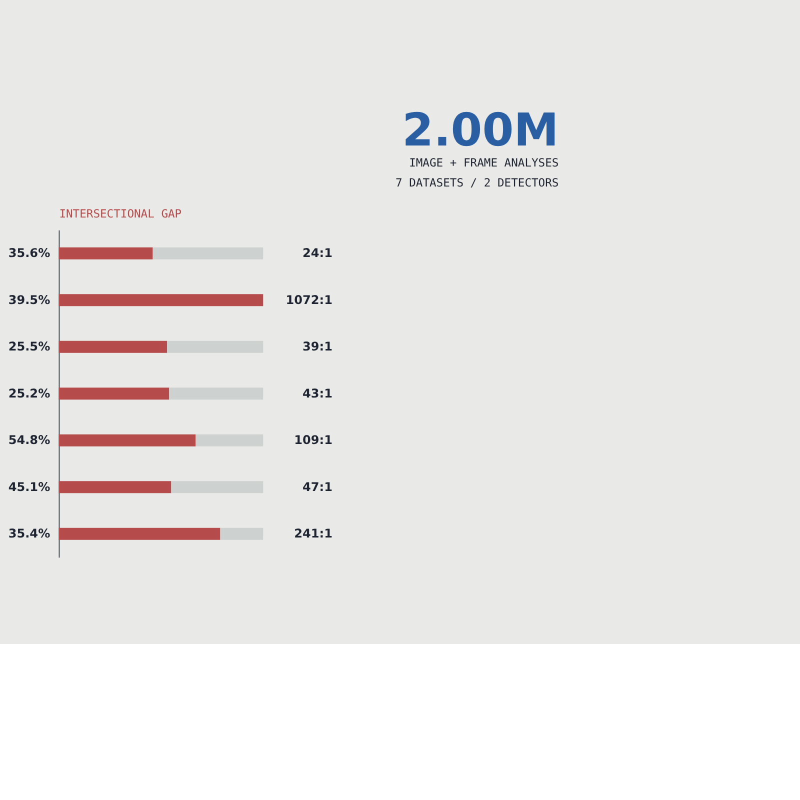 Image resolution: width=800 pixels, height=800 pixels. What do you see at coordinates (29, 299) in the screenshot?
I see `y-tick-label: 39.5%` at bounding box center [29, 299].